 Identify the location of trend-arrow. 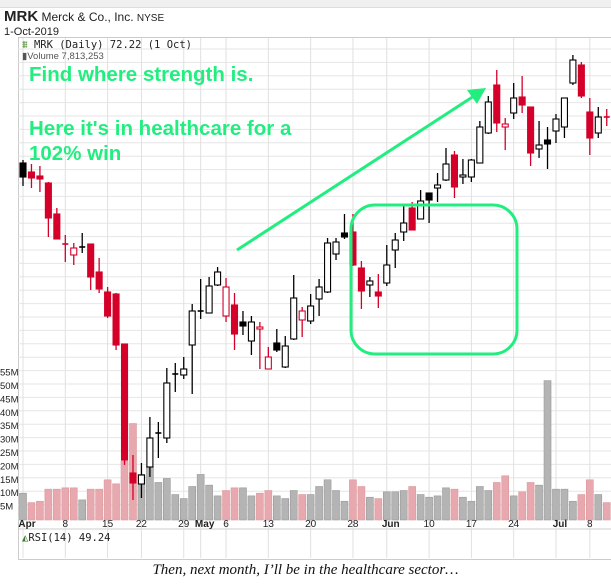
(361, 170).